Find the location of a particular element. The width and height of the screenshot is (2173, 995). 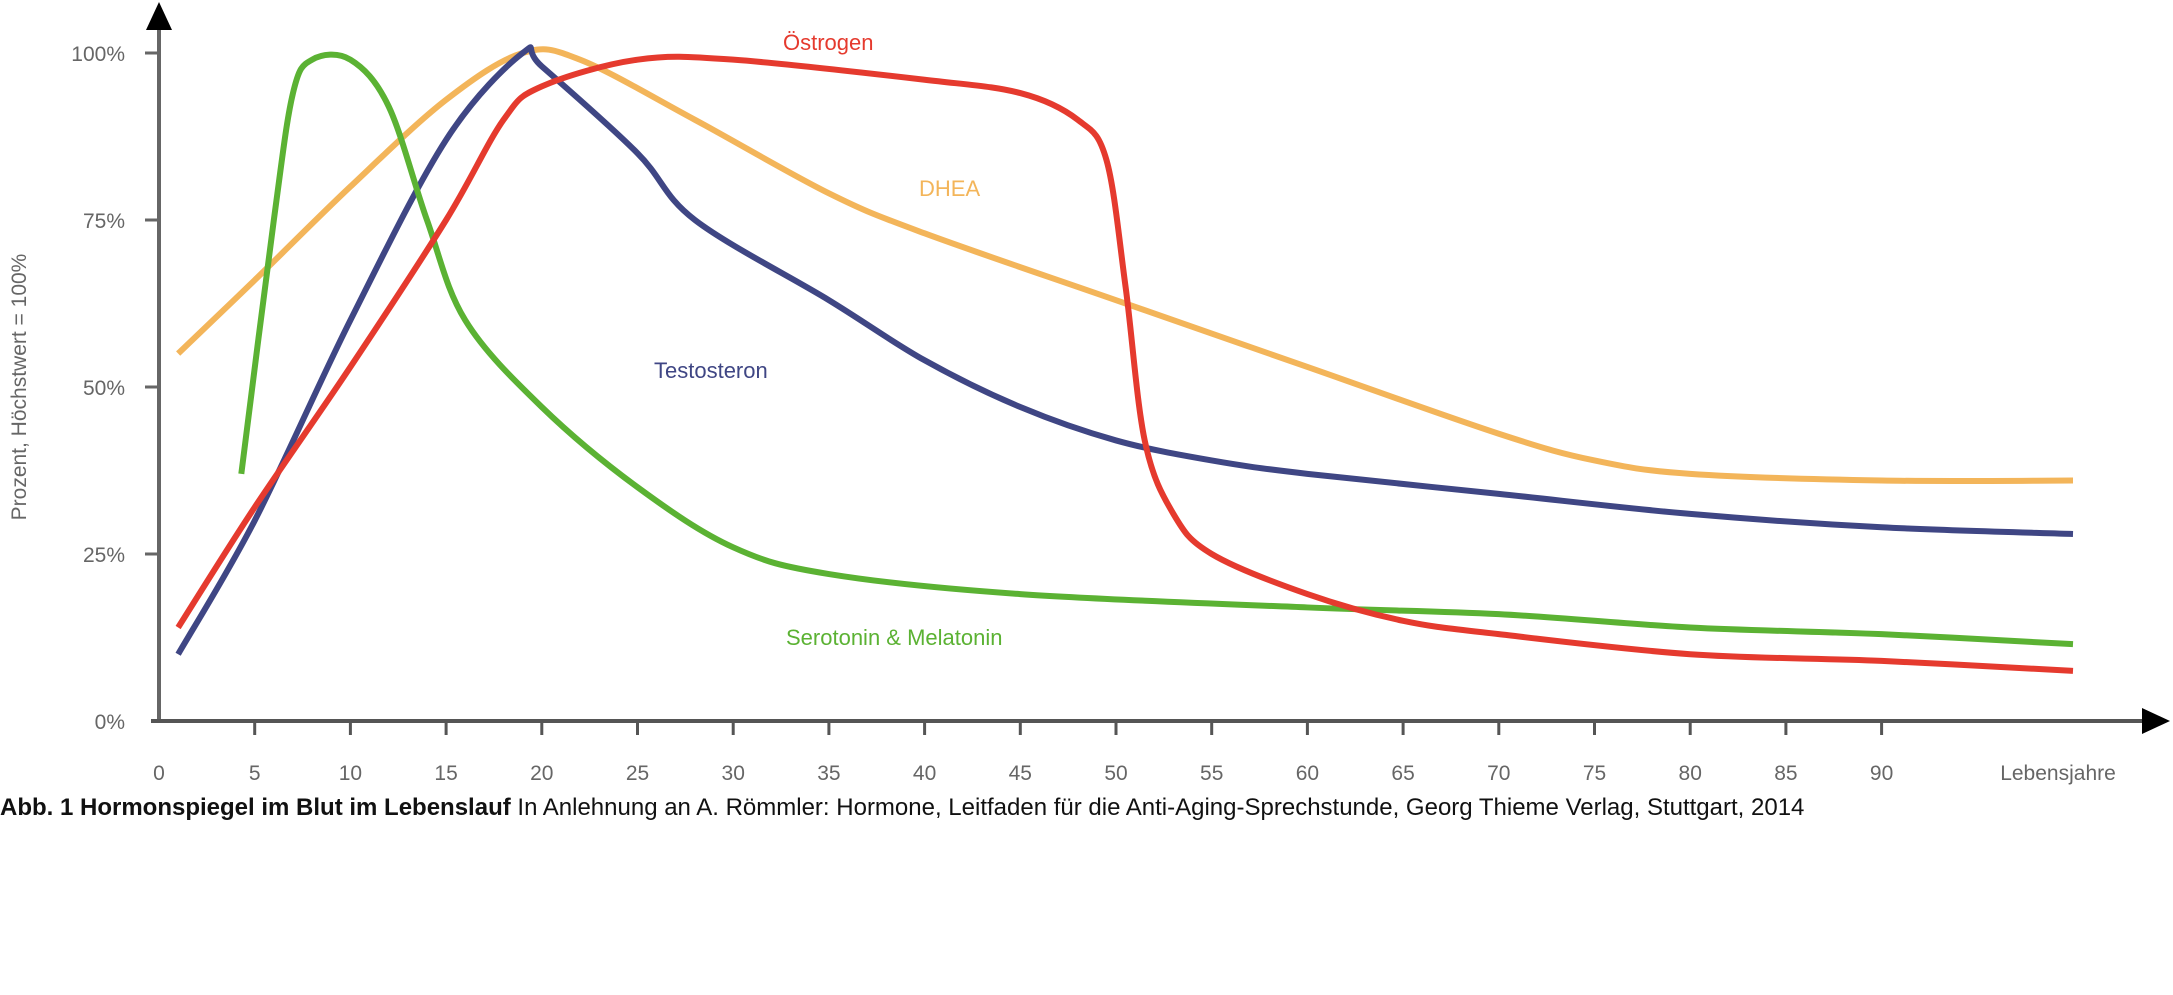

x-tick-label: 50 is located at coordinates (1115, 773).